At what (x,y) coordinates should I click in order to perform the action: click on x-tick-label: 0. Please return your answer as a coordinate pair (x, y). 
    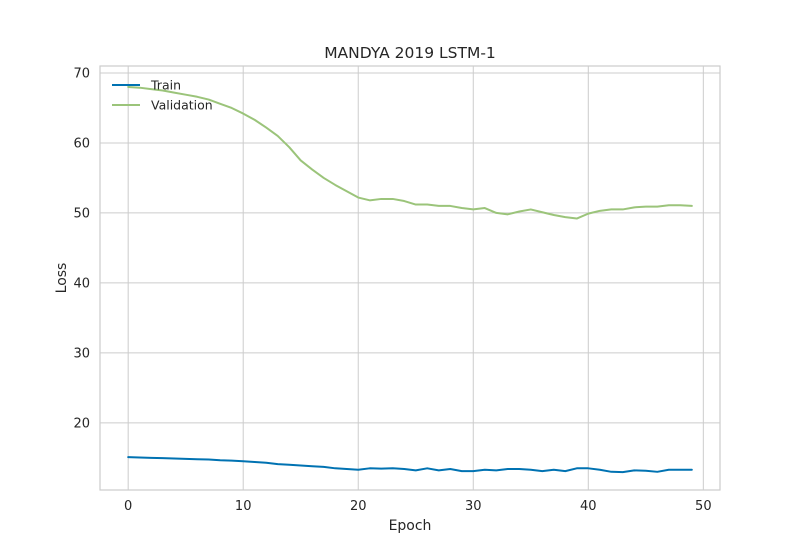
    Looking at the image, I should click on (128, 506).